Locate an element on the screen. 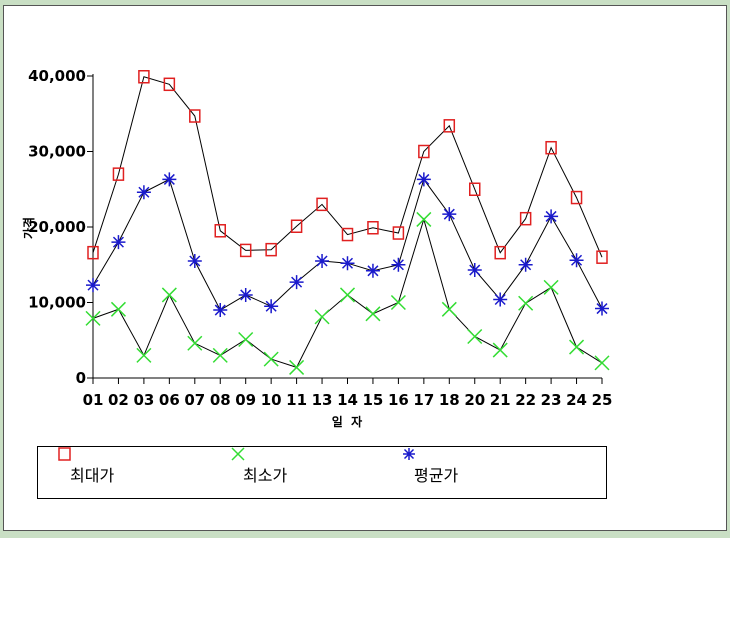 The height and width of the screenshot is (630, 730). chart-legend: 최대가 최소가 평균가 is located at coordinates (322, 472).